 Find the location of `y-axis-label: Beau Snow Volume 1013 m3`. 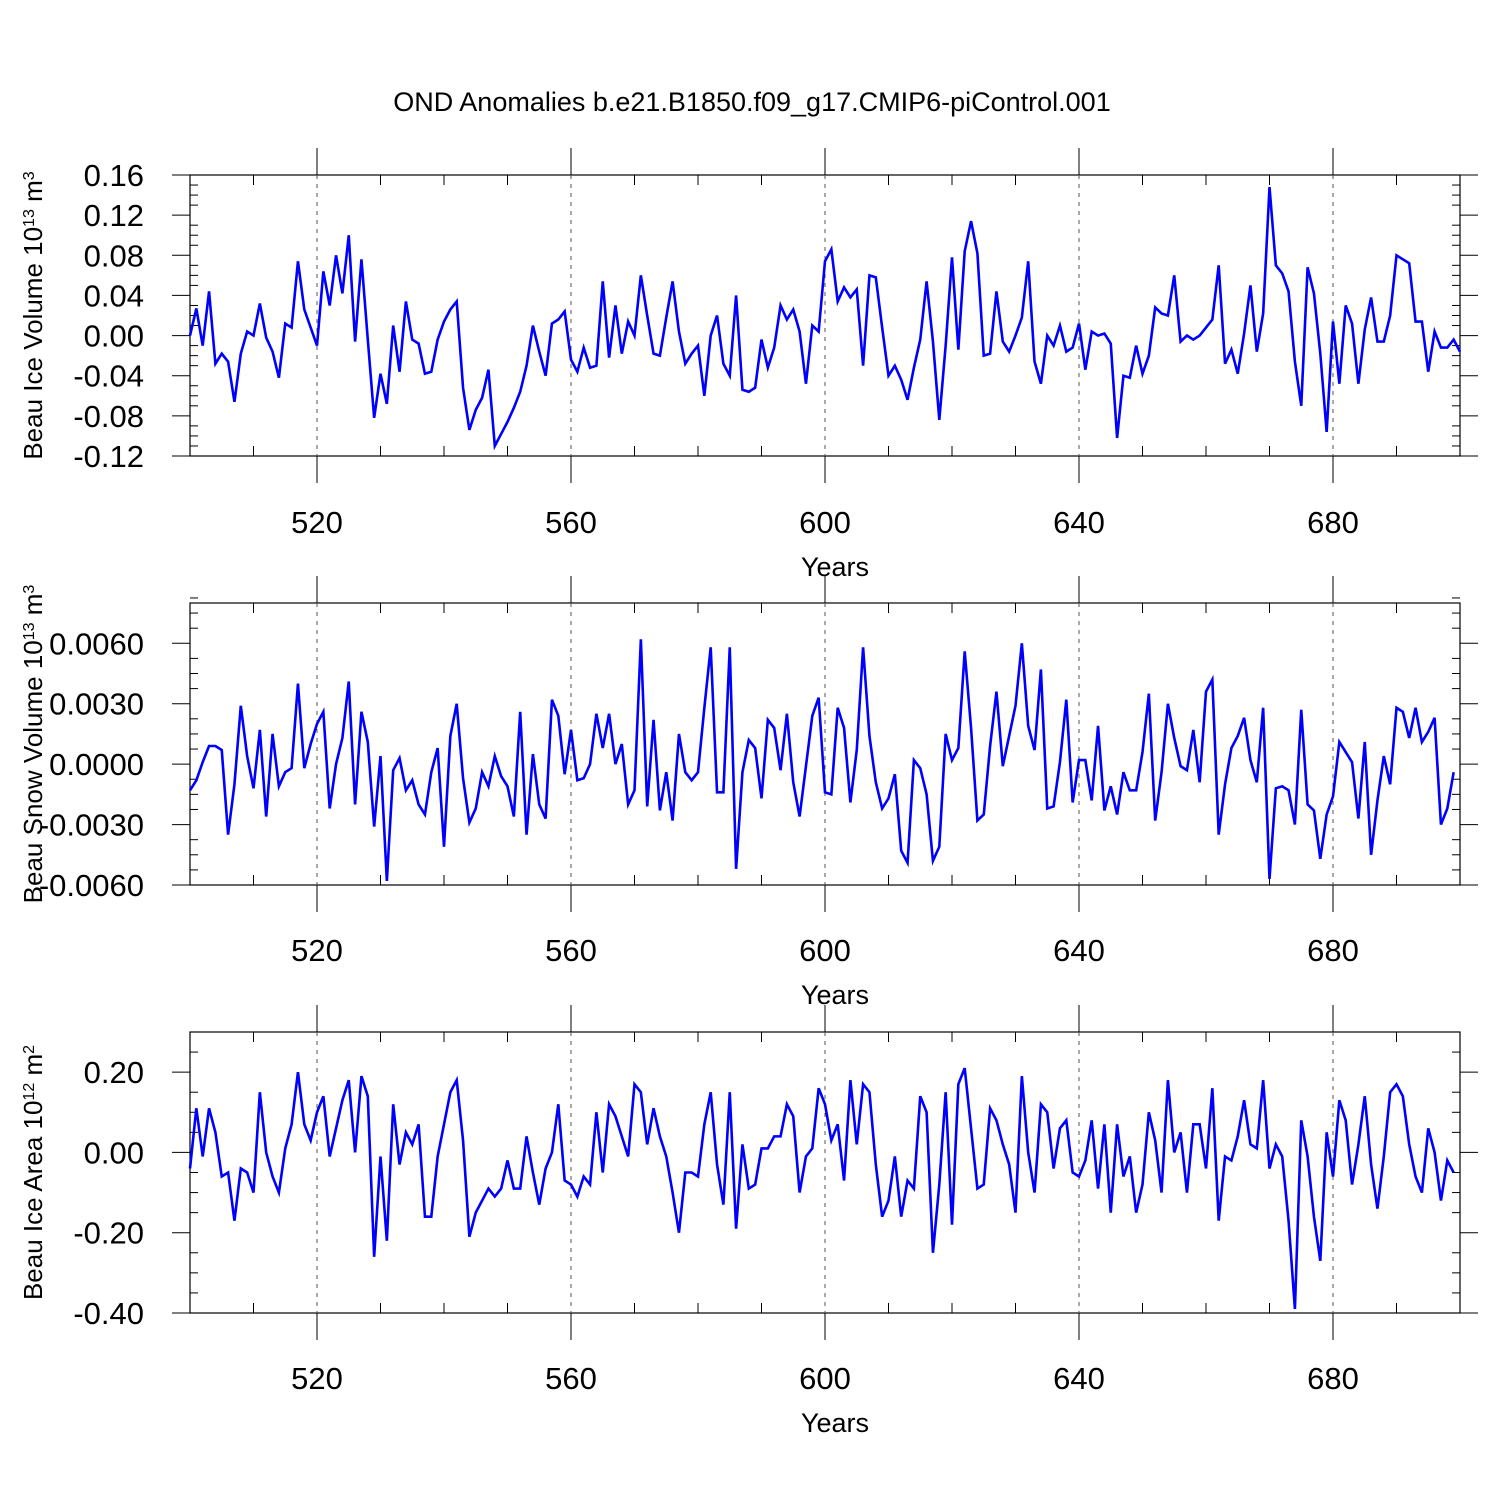

y-axis-label: Beau Snow Volume 1013 m3 is located at coordinates (33, 744).